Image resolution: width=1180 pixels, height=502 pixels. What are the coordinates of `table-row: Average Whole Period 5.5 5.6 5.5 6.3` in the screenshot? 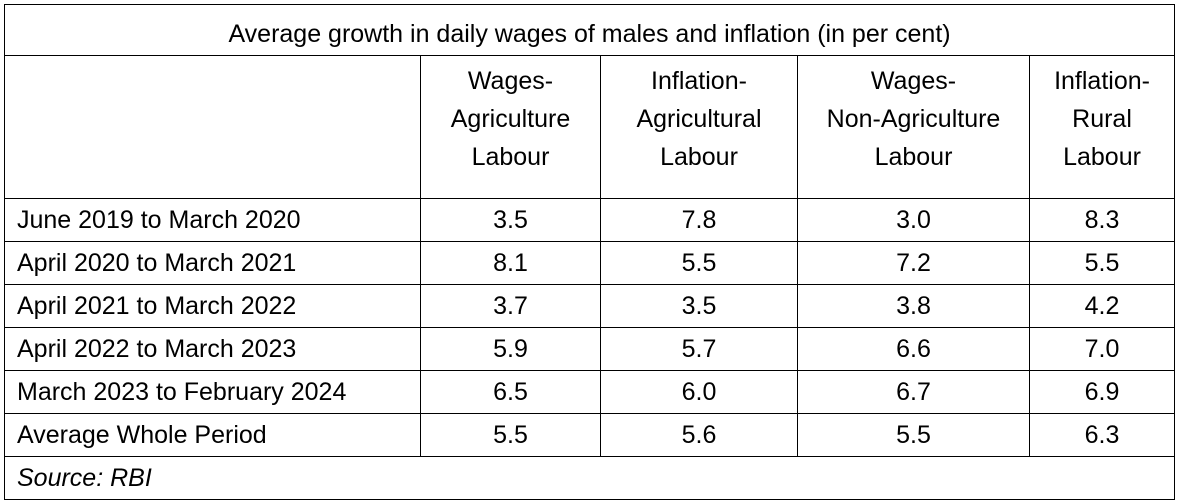 It's located at (590, 435).